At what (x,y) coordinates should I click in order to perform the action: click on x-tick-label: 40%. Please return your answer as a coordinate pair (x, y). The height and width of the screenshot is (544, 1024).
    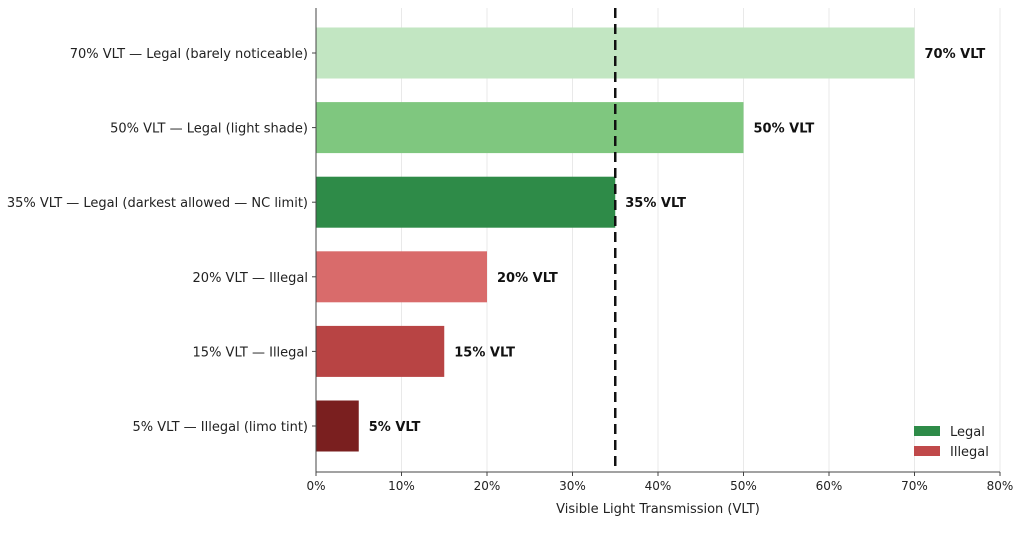
    Looking at the image, I should click on (658, 486).